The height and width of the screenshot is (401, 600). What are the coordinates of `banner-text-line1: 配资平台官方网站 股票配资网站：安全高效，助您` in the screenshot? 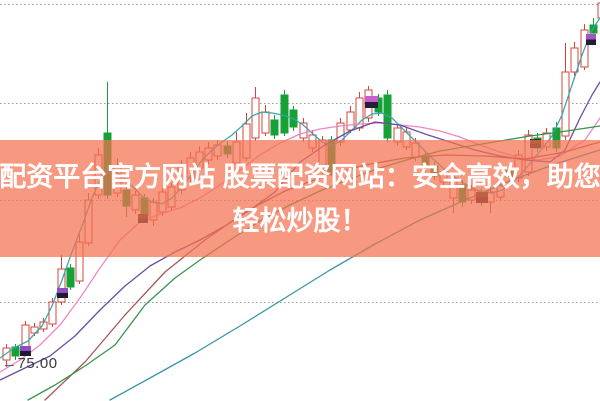 It's located at (300, 176).